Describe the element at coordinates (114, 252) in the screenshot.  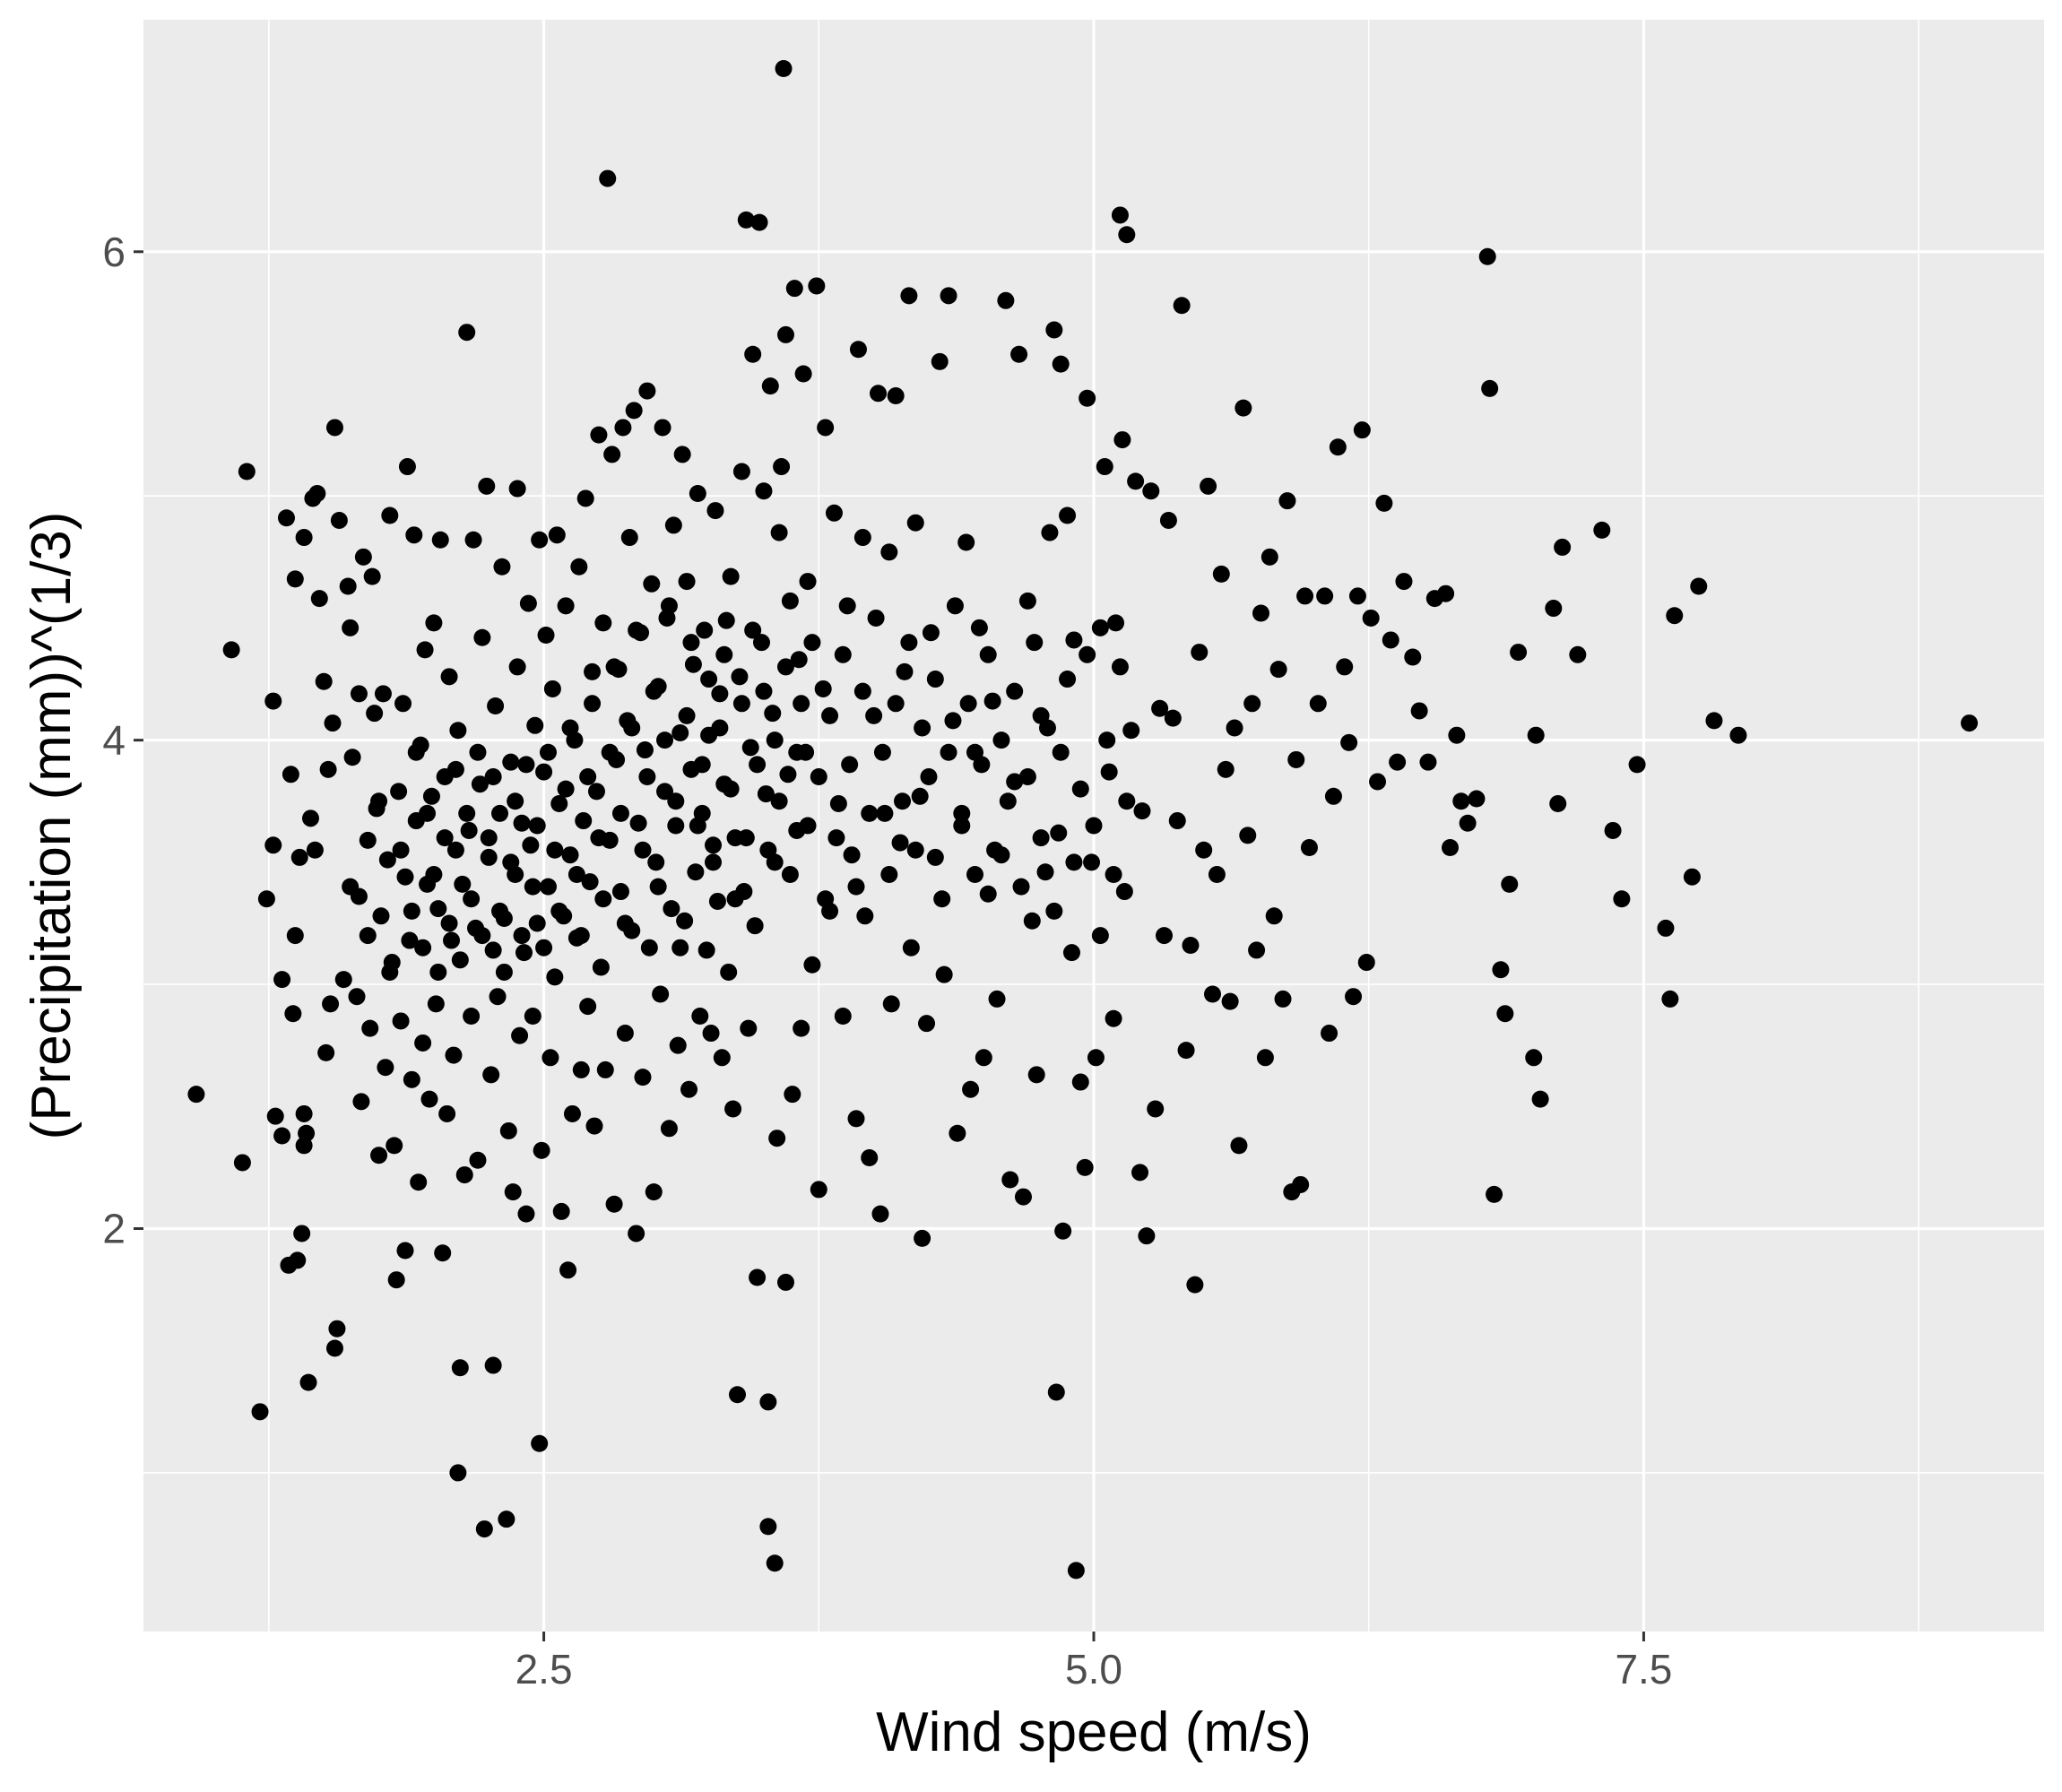
I see `y-tick-label: 6` at that location.